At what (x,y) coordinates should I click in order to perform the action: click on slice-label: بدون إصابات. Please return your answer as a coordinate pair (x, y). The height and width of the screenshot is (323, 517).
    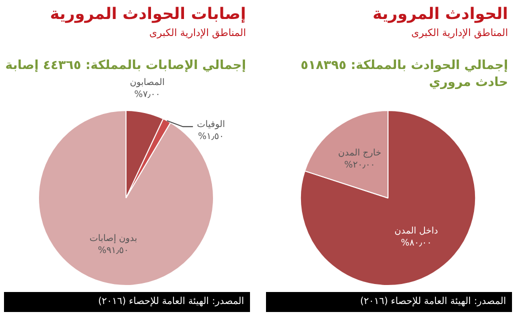
    Looking at the image, I should click on (113, 239).